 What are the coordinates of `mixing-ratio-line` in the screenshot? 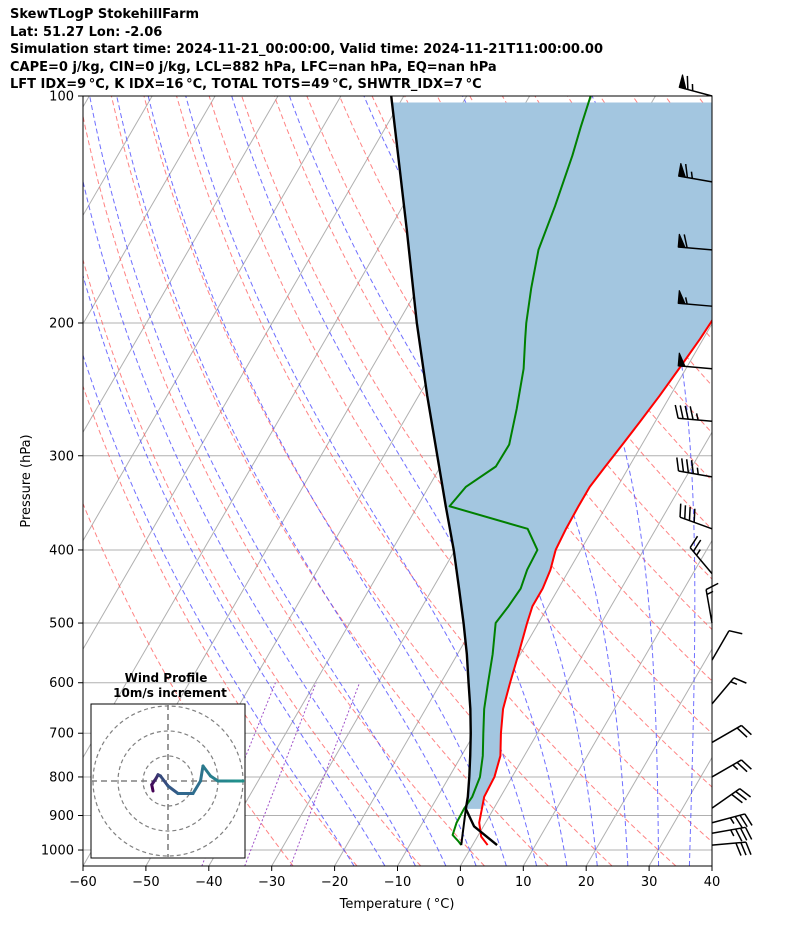 It's located at (280, 774).